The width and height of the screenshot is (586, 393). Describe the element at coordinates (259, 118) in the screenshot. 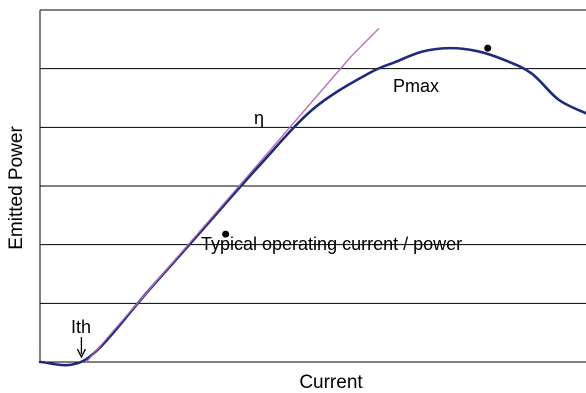

I see `annotation-eta: η` at that location.